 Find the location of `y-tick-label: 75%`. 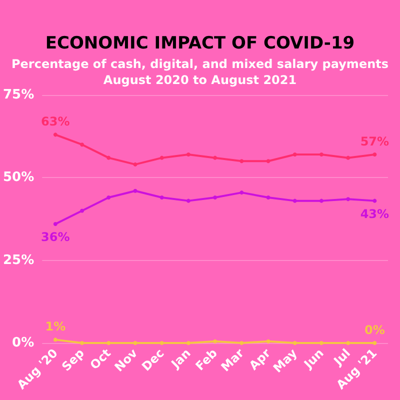

y-tick-label: 75% is located at coordinates (18, 95).